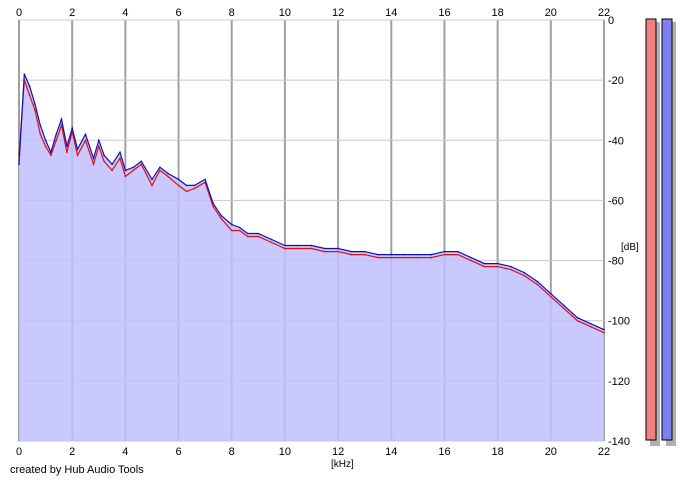 This screenshot has height=481, width=686. I want to click on x-tick-label-top: 18, so click(498, 13).